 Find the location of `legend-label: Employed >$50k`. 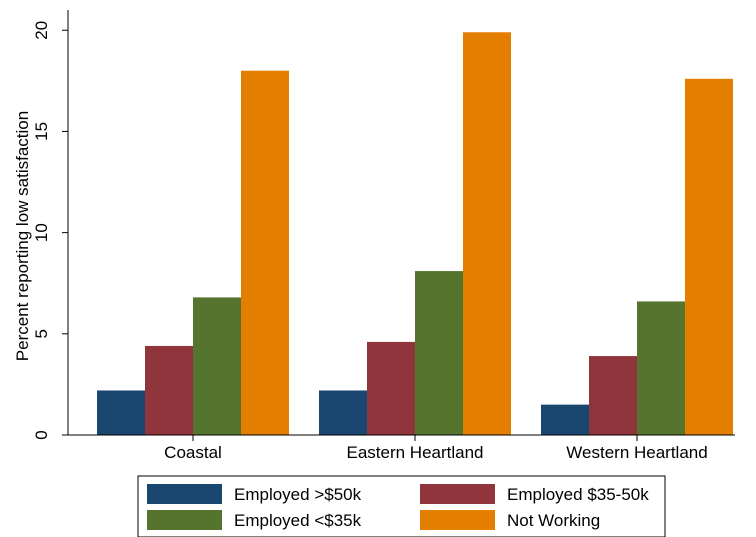

legend-label: Employed >$50k is located at coordinates (298, 494).